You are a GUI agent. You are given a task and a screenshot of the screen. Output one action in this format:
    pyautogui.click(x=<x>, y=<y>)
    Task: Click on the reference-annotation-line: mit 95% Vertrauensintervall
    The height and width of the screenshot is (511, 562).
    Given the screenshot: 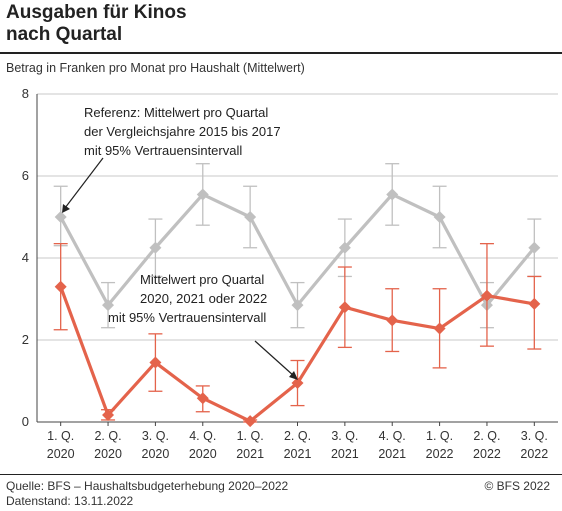 What is the action you would take?
    pyautogui.click(x=163, y=150)
    